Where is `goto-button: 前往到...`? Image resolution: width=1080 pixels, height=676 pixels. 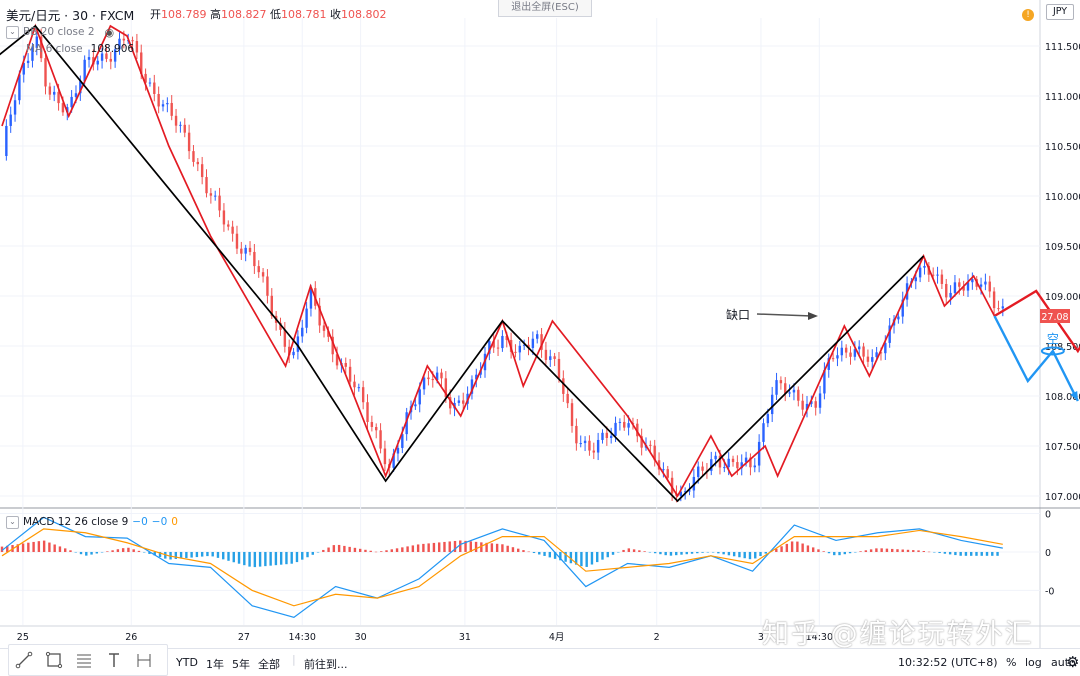
goto-button: 前往到... is located at coordinates (326, 664).